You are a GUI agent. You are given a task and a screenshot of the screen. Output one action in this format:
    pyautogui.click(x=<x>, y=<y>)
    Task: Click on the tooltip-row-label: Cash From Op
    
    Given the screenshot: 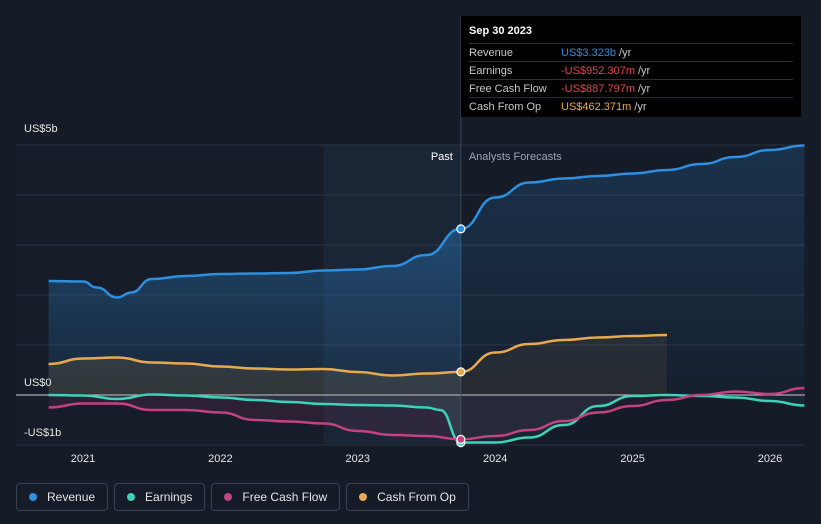 What is the action you would take?
    pyautogui.click(x=505, y=106)
    